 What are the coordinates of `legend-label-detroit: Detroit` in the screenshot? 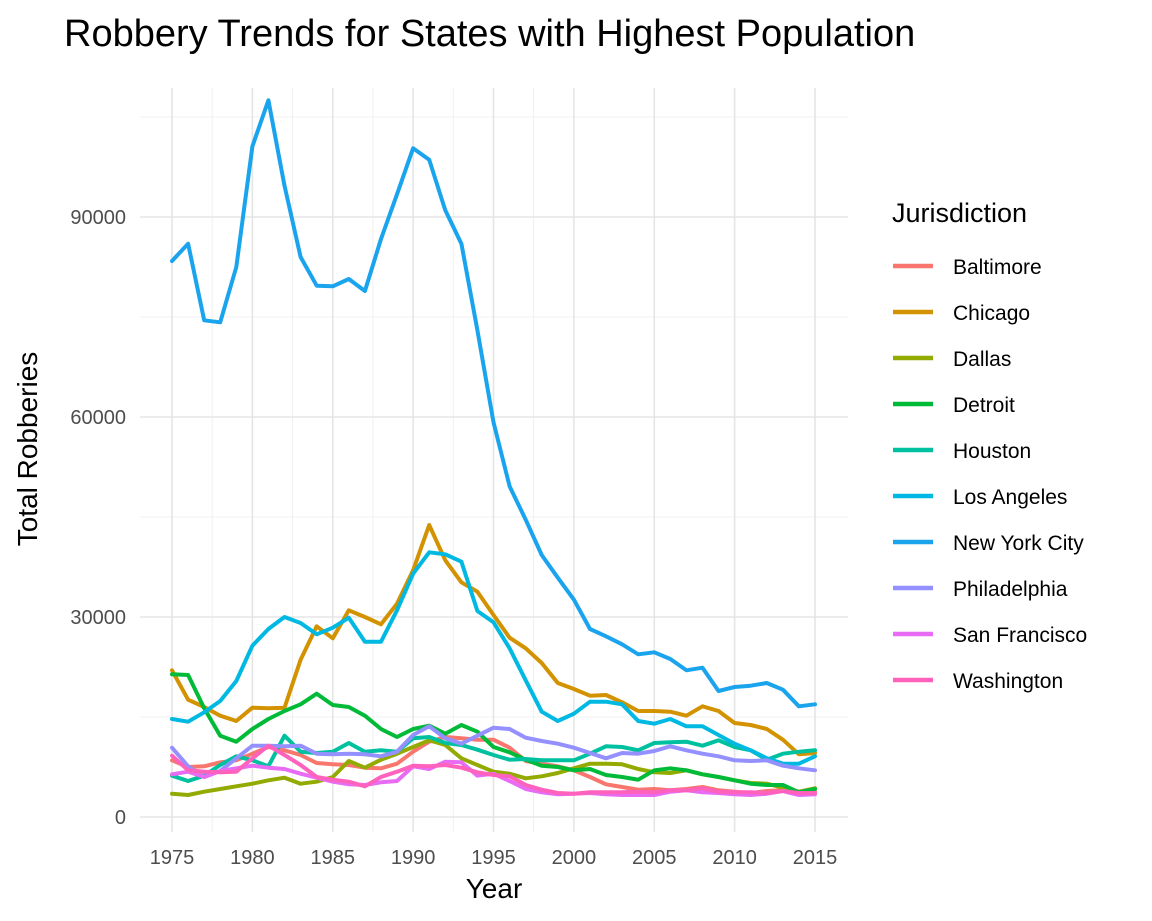 It's located at (984, 405).